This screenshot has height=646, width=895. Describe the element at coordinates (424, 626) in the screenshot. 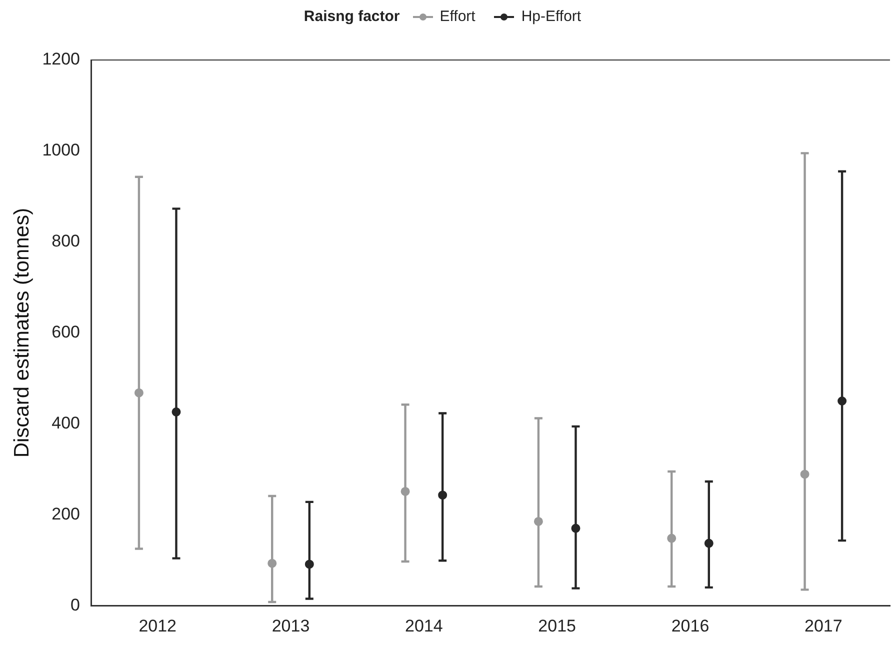

I see `x-tick-label: 2014` at that location.